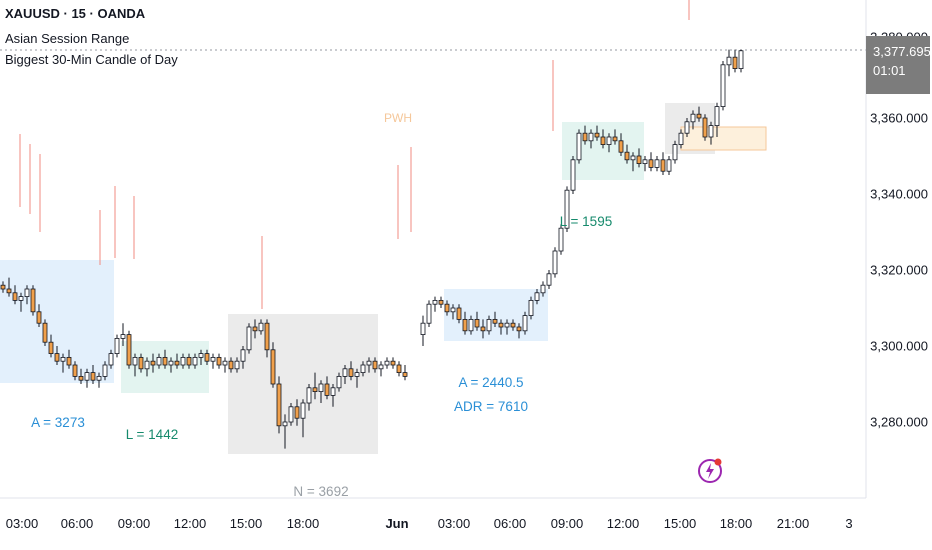 This screenshot has width=932, height=550. What do you see at coordinates (510, 523) in the screenshot?
I see `time-axis-label: 06:00` at bounding box center [510, 523].